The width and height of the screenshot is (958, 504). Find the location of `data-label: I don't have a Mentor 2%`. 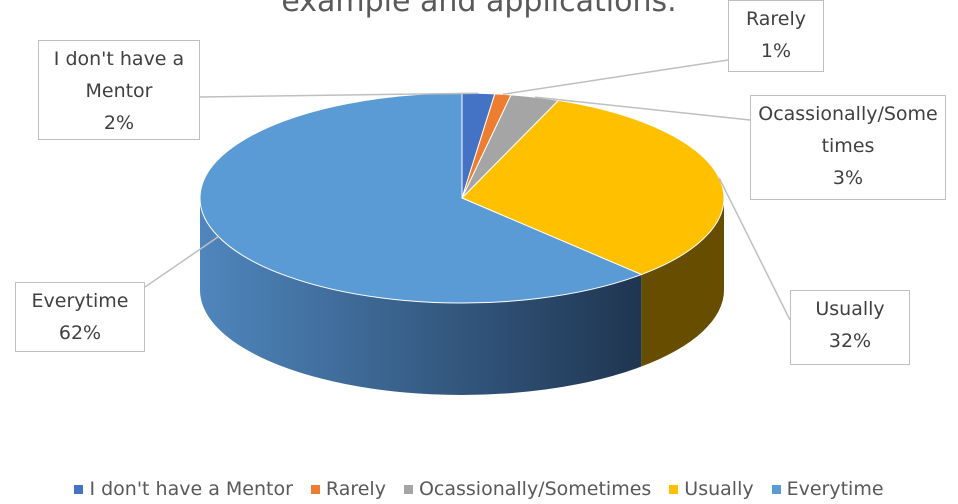

data-label: I don't have a Mentor 2% is located at coordinates (119, 90).